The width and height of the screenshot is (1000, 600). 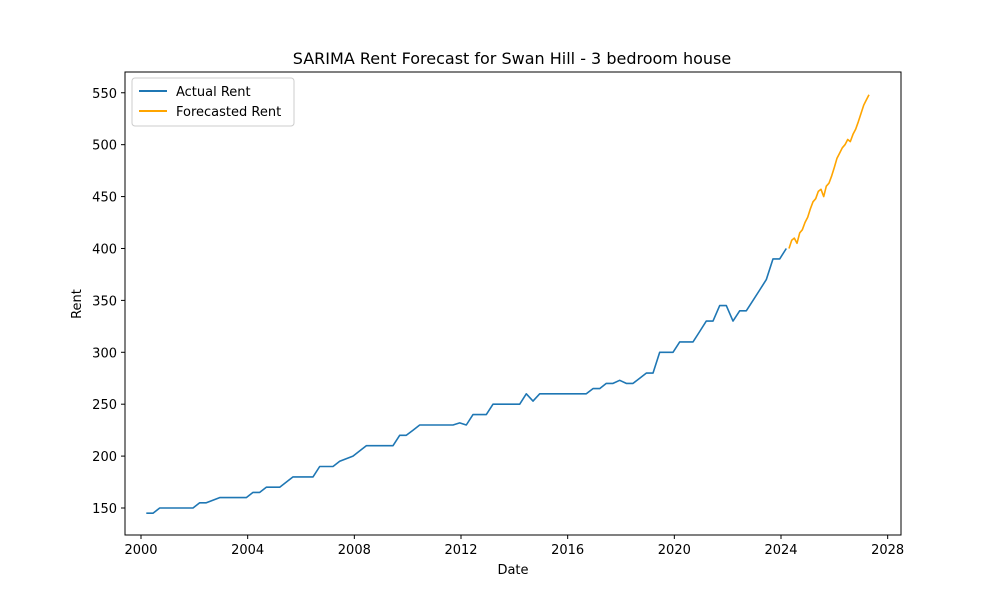 What do you see at coordinates (247, 550) in the screenshot?
I see `x-tick-label: 2004` at bounding box center [247, 550].